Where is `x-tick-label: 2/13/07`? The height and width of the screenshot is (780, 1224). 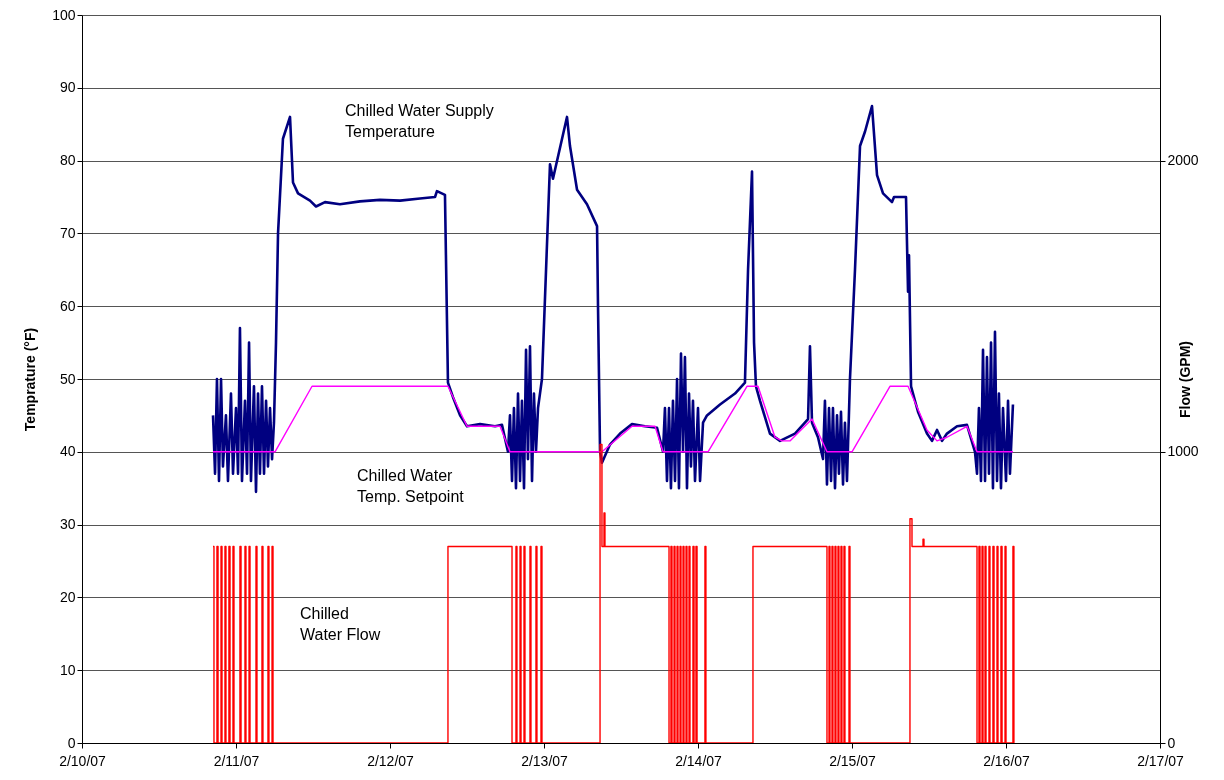
x-tick-label: 2/13/07 is located at coordinates (545, 760).